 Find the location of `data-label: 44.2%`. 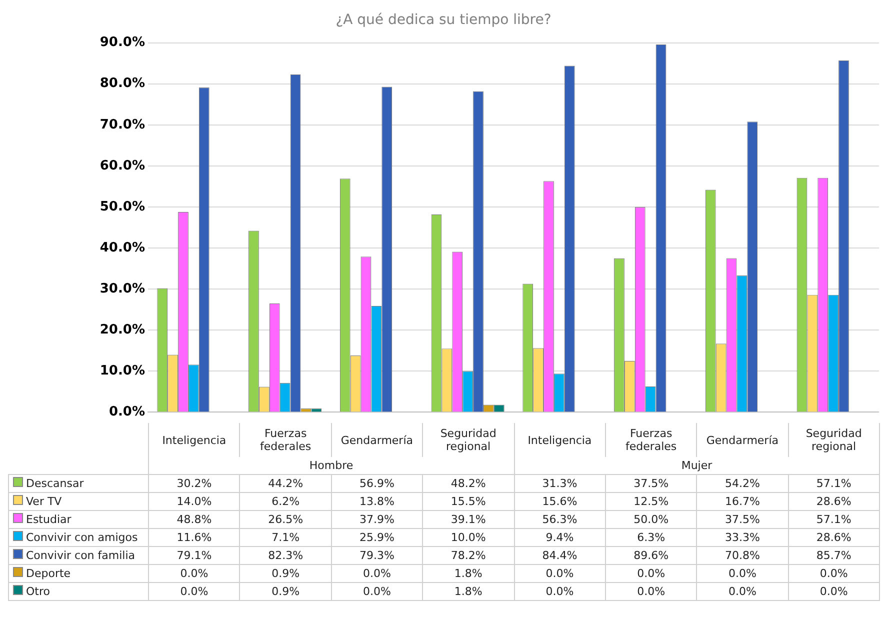

data-label: 44.2% is located at coordinates (286, 483).